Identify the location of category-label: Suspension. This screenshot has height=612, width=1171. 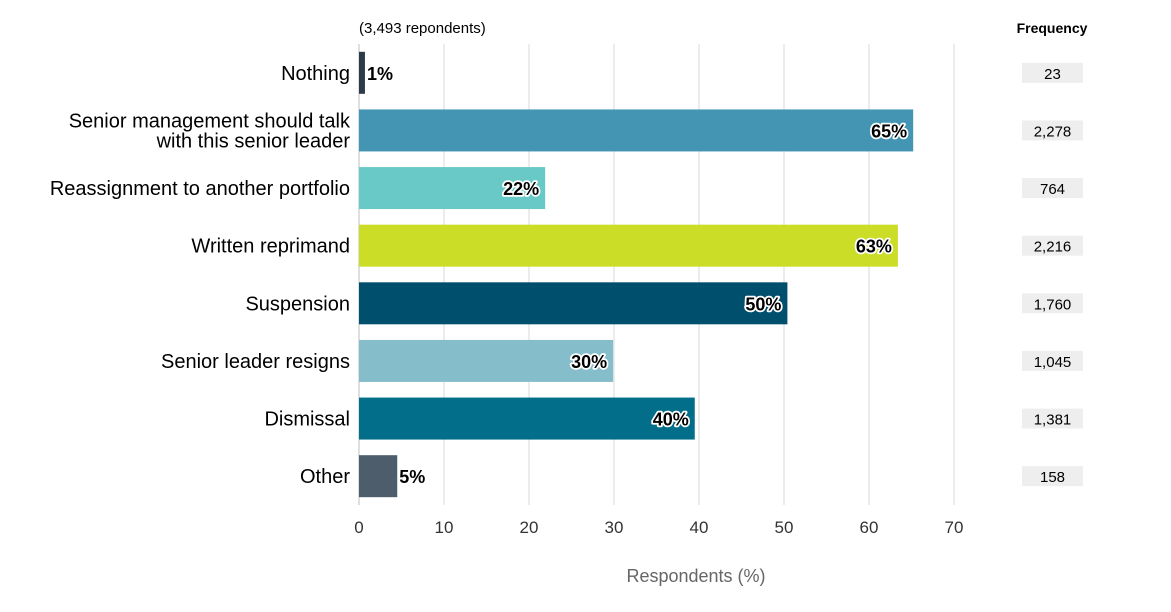
(297, 304).